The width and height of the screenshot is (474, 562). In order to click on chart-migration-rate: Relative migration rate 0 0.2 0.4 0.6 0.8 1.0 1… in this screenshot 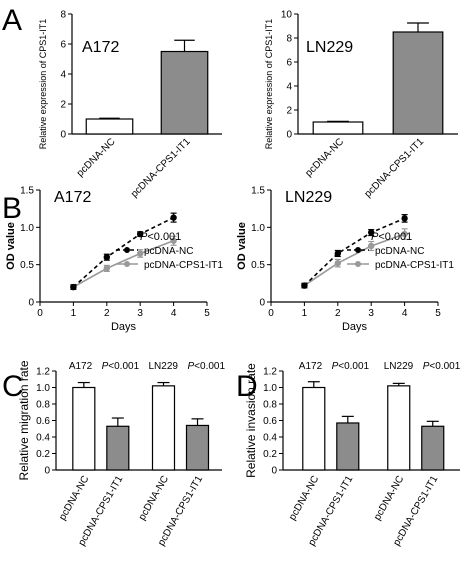, I will do `click(121, 454)`.